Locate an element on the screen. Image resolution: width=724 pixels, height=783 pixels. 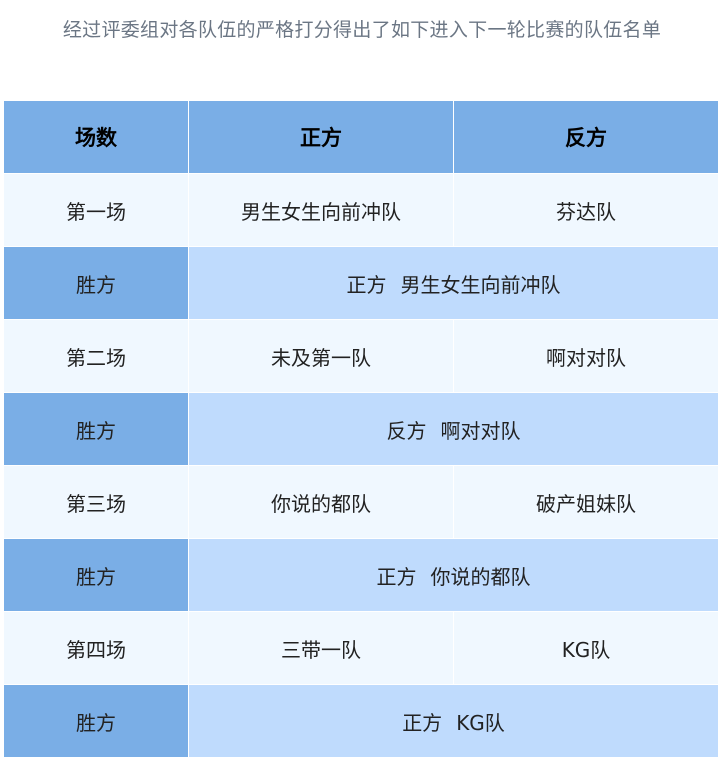
winner-value-cell: 正方 男生女生向前冲队 is located at coordinates (453, 283).